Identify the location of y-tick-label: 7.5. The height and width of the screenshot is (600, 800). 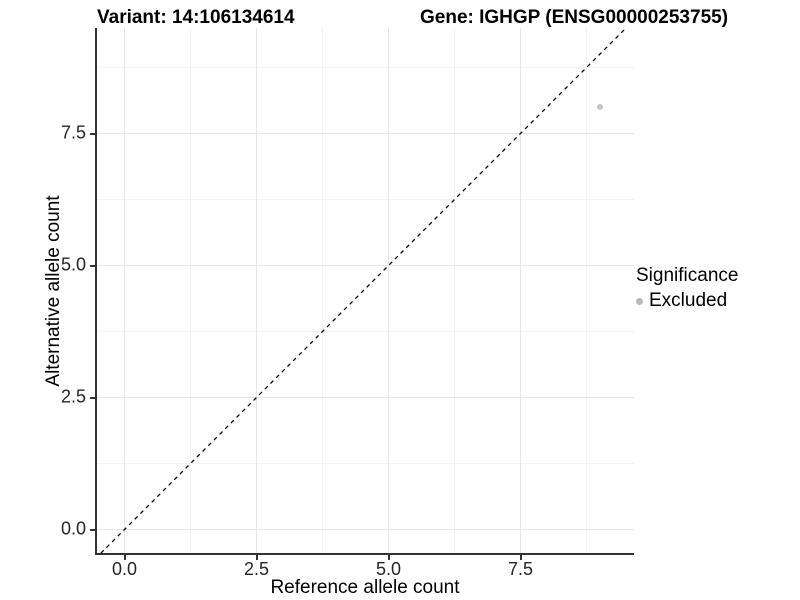
(73, 131).